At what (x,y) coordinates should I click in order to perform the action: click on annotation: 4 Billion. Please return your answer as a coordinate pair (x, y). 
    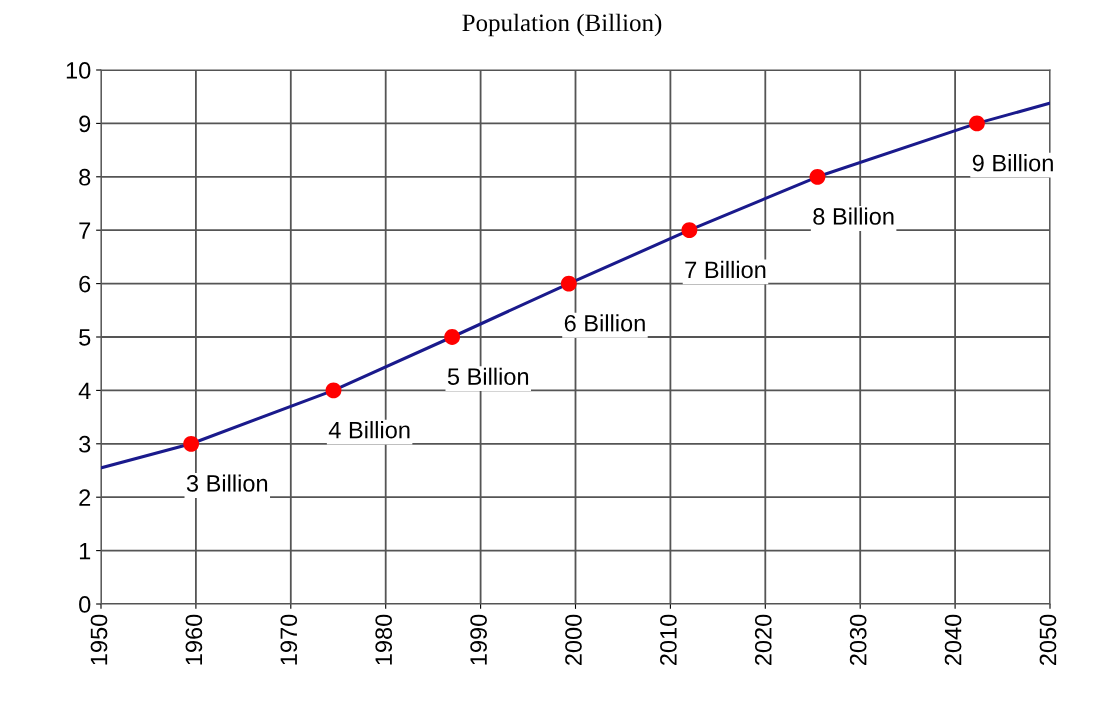
    Looking at the image, I should click on (369, 430).